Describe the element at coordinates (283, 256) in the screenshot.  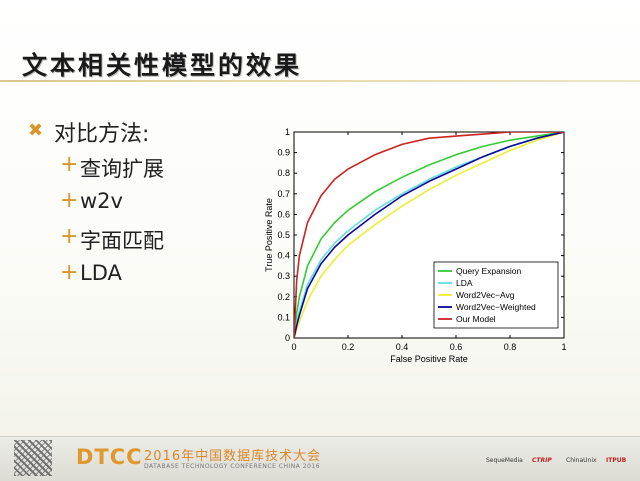
I see `y-tick-label: 0.4` at that location.